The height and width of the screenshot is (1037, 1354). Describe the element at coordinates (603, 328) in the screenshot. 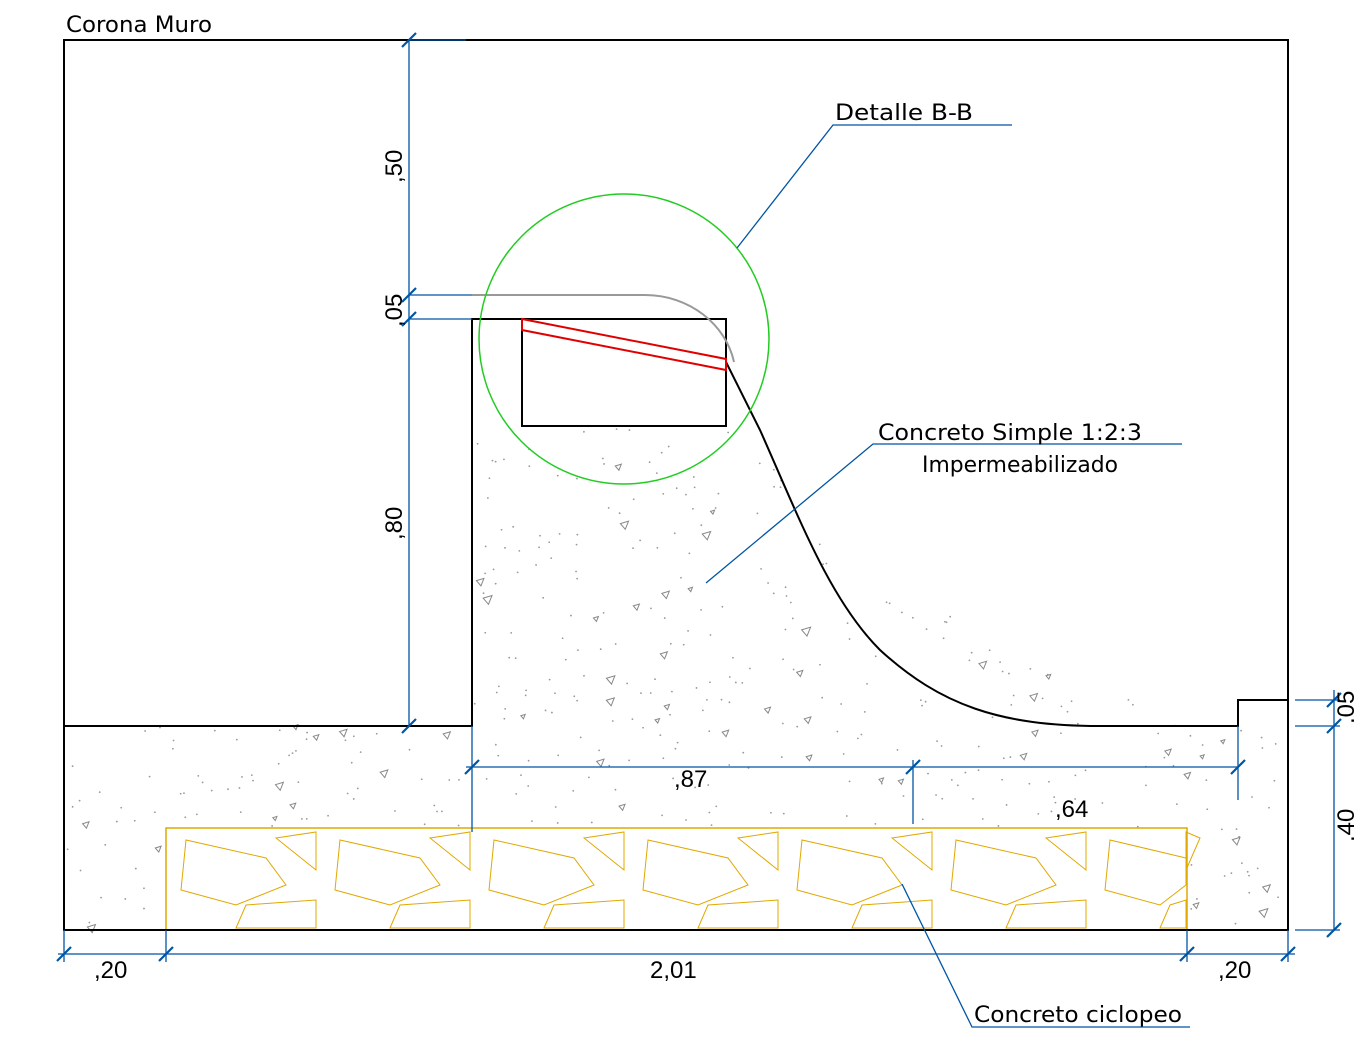

I see `rounded-edge-reference` at that location.